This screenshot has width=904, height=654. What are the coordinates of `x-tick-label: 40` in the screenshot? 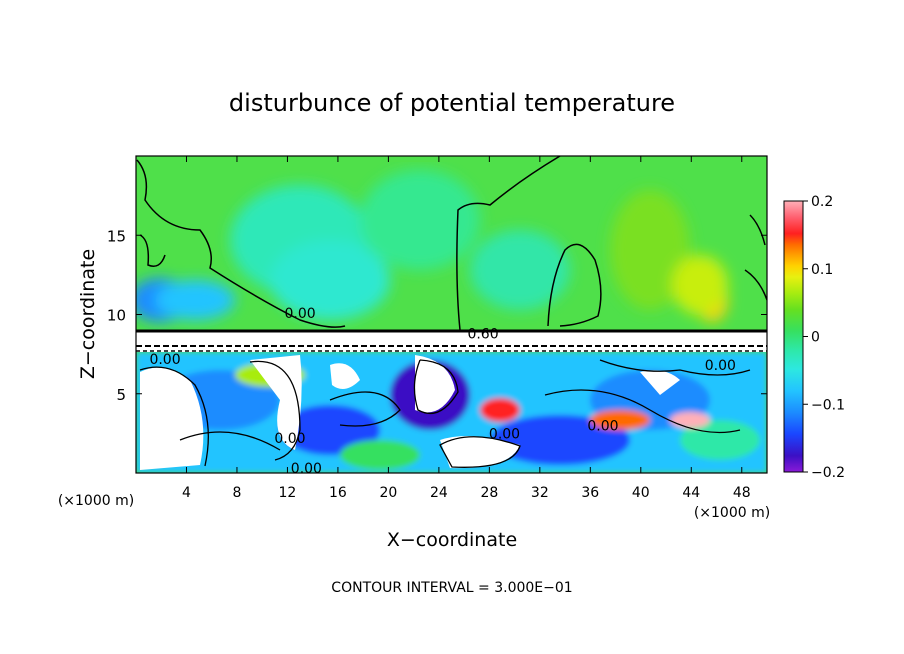 It's located at (641, 493).